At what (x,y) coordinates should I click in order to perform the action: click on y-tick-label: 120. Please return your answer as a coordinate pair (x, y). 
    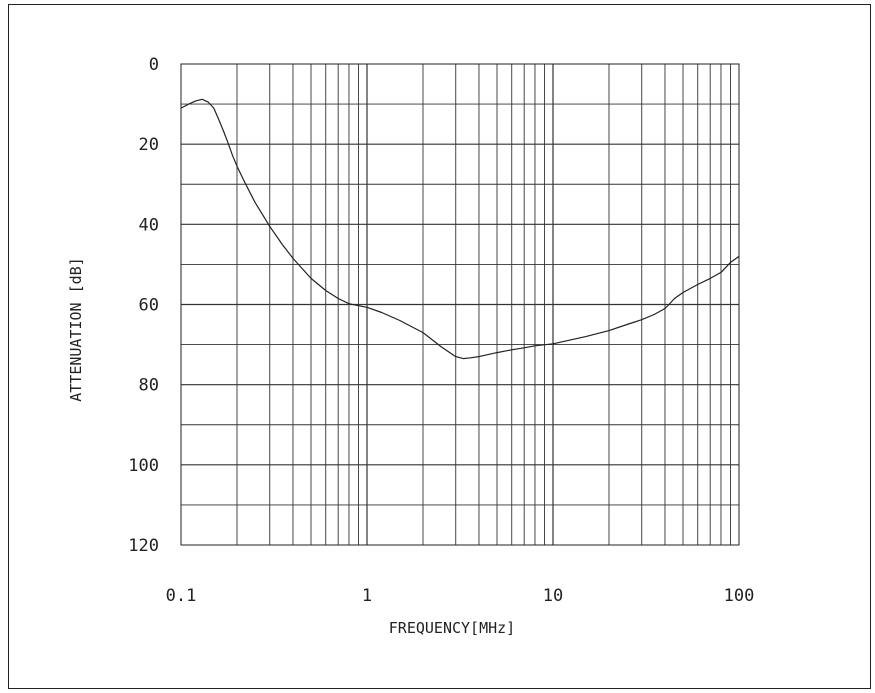
    Looking at the image, I should click on (143, 546).